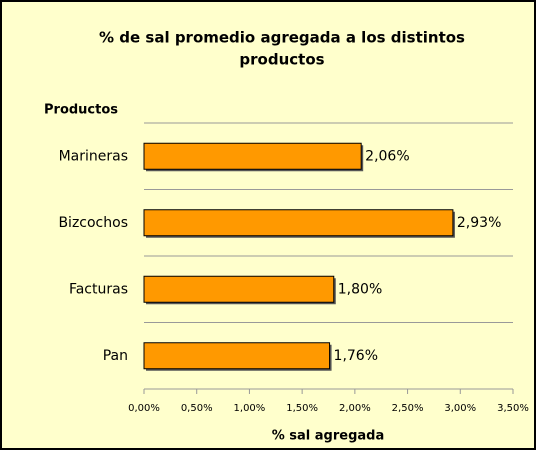 The image size is (536, 450). I want to click on x-tick-label: 1,50%, so click(302, 408).